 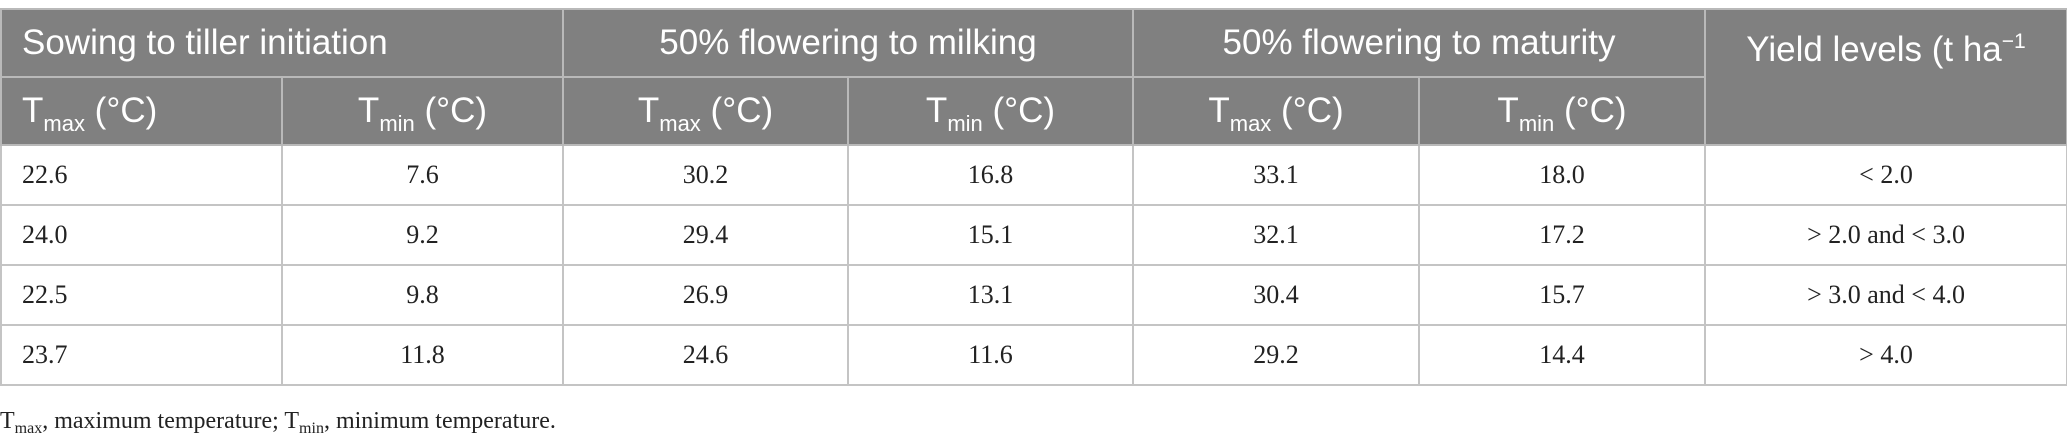 I want to click on footnote-subscript-max: max, so click(x=28, y=428).